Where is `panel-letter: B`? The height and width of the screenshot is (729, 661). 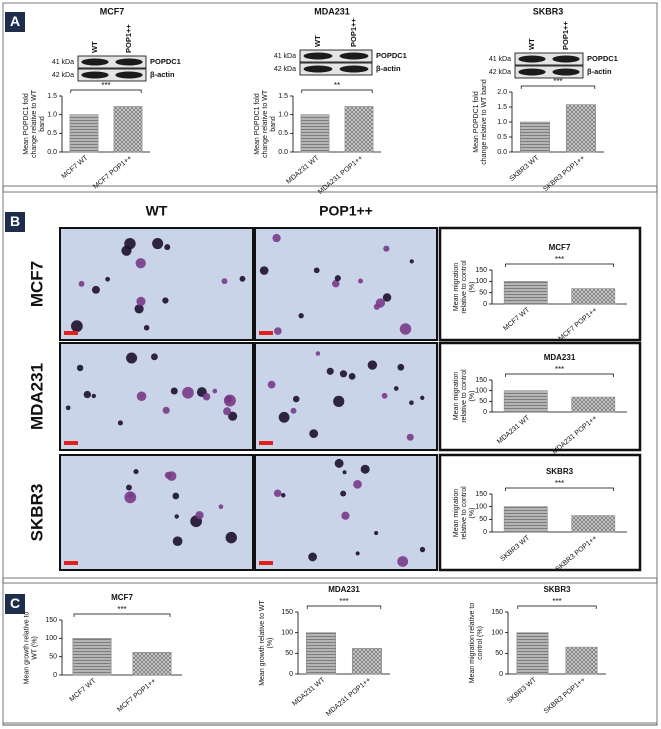
panel-letter: B is located at coordinates (15, 221).